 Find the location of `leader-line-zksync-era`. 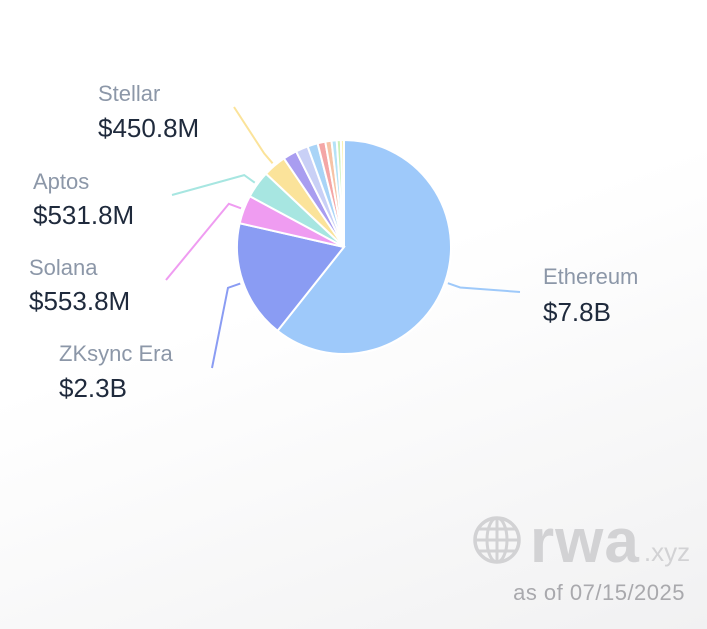

leader-line-zksync-era is located at coordinates (226, 325).